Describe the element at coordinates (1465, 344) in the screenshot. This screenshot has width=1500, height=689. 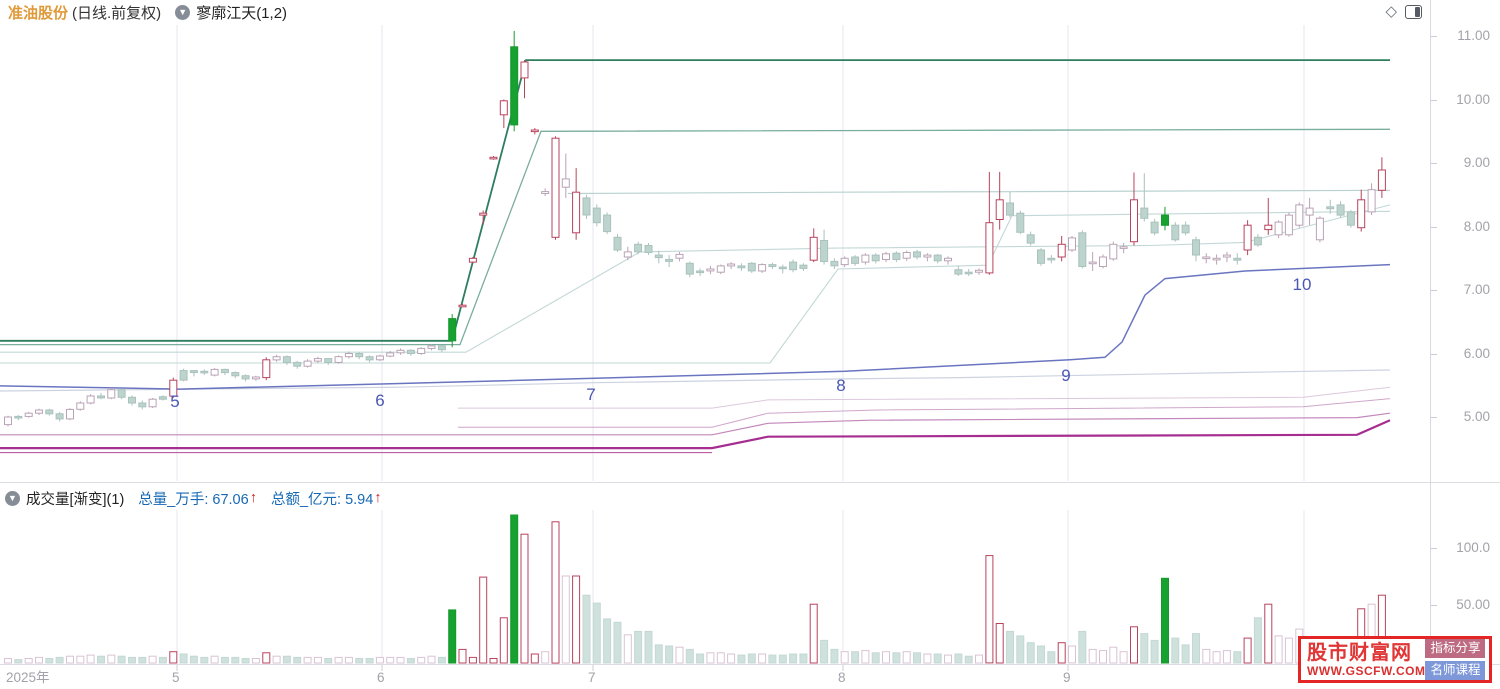
I see `price-axis: 11.00 10.00 9.00 8.00 7.00 6.00 5.00 100.0 50.00` at that location.